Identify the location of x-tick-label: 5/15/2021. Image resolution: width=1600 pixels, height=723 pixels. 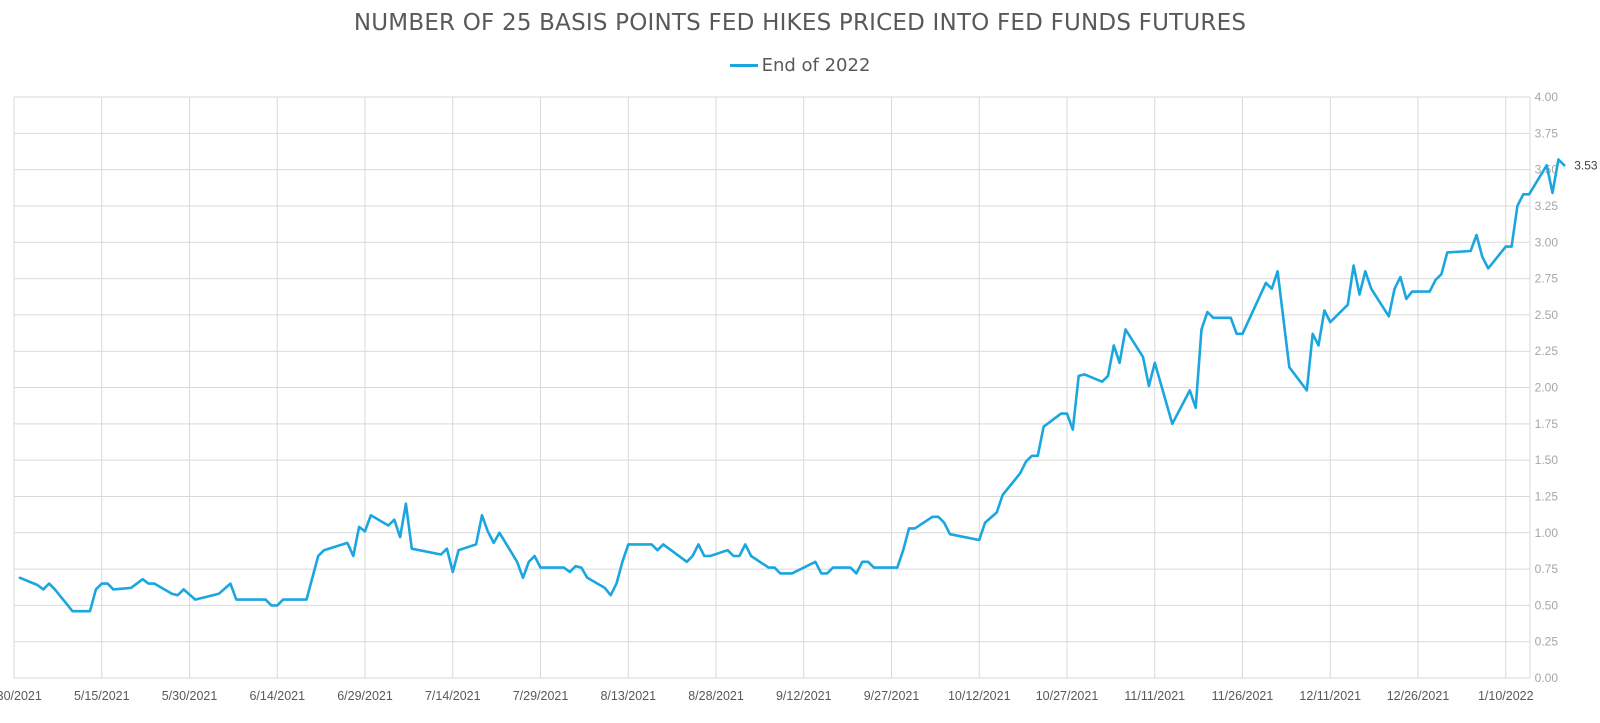
(102, 696).